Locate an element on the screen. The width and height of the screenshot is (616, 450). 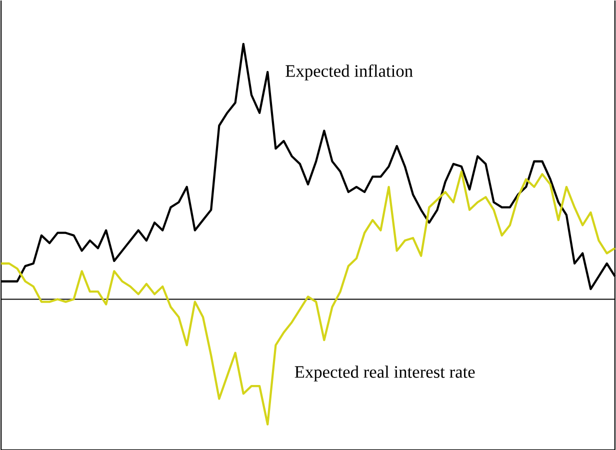
series-label: Expected real interest rate is located at coordinates (384, 373).